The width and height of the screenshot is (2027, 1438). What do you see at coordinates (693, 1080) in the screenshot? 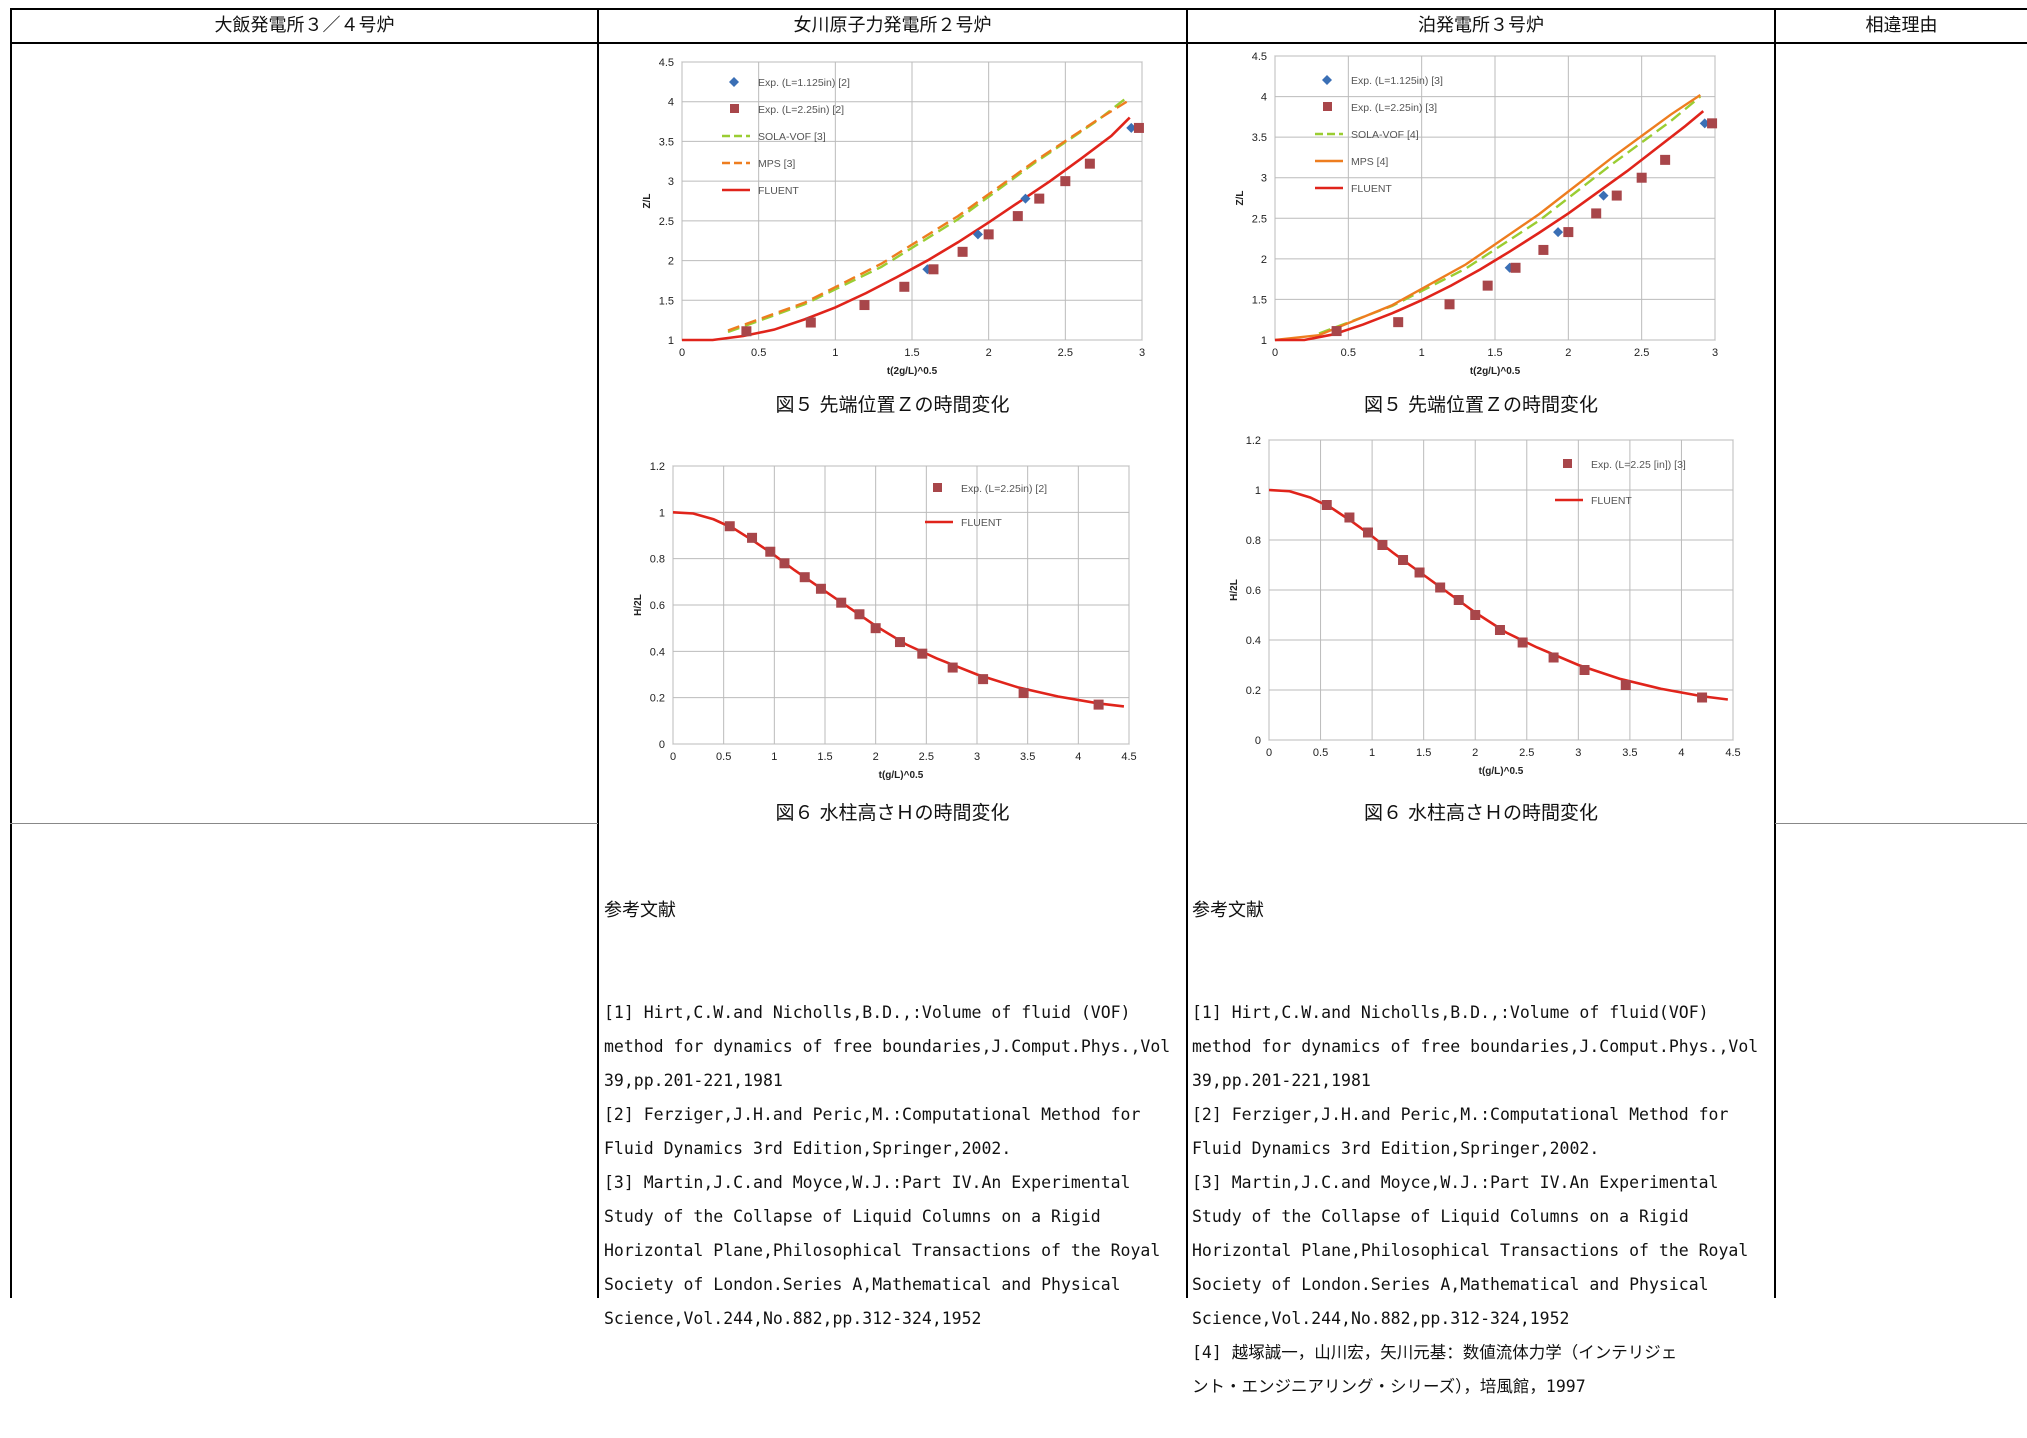
I see `reference-line: 39,pp.201-221,1981` at bounding box center [693, 1080].